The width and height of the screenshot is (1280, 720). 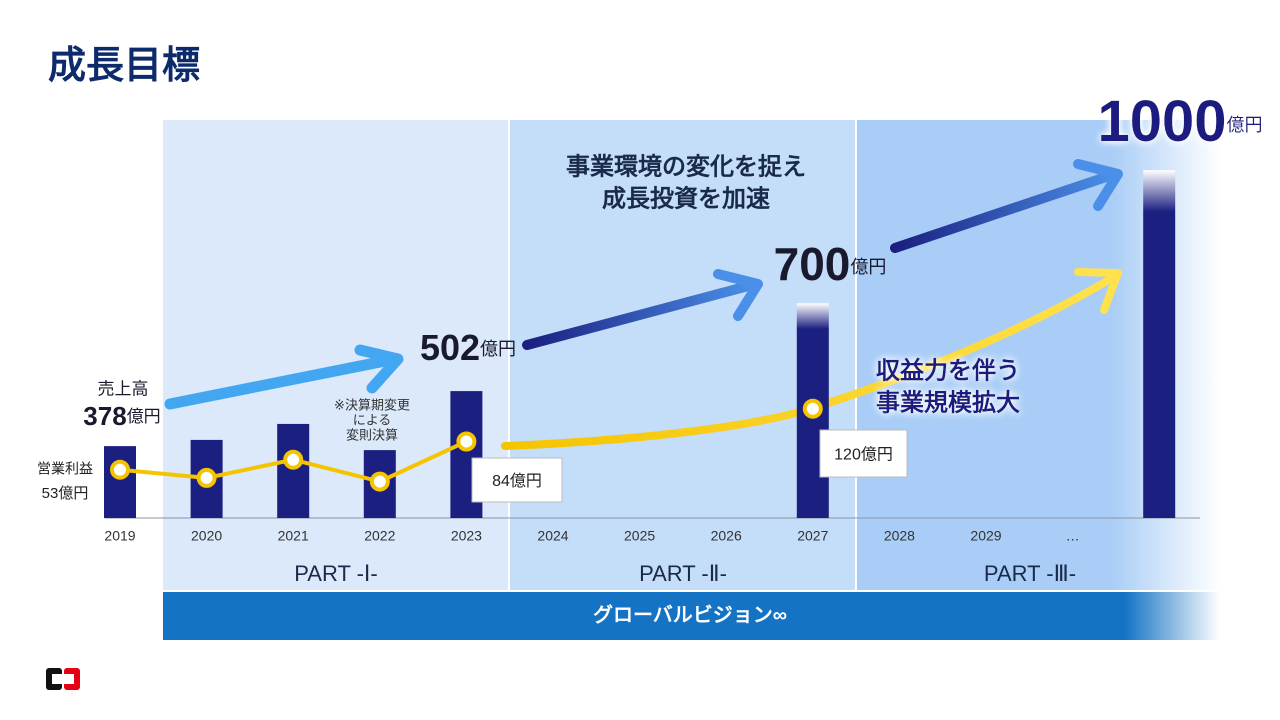 I want to click on banner-text: グローバルビジョン∞, so click(x=690, y=614).